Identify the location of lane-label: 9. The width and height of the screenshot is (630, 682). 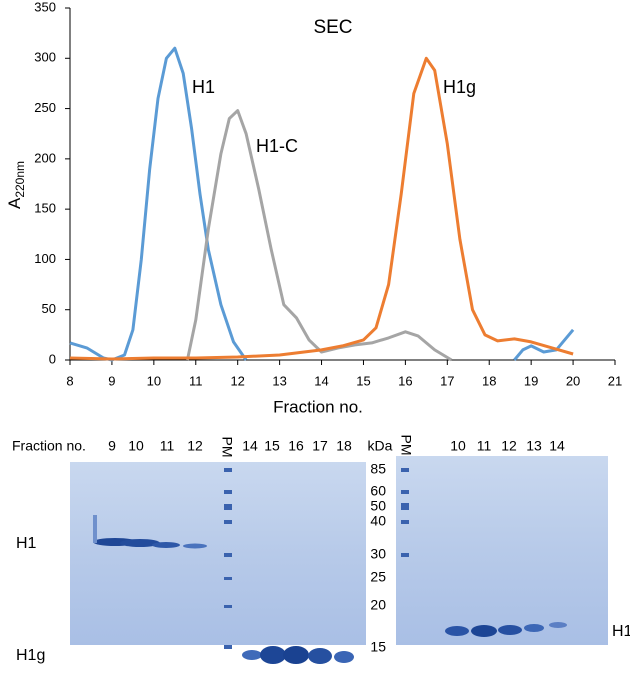
(112, 446).